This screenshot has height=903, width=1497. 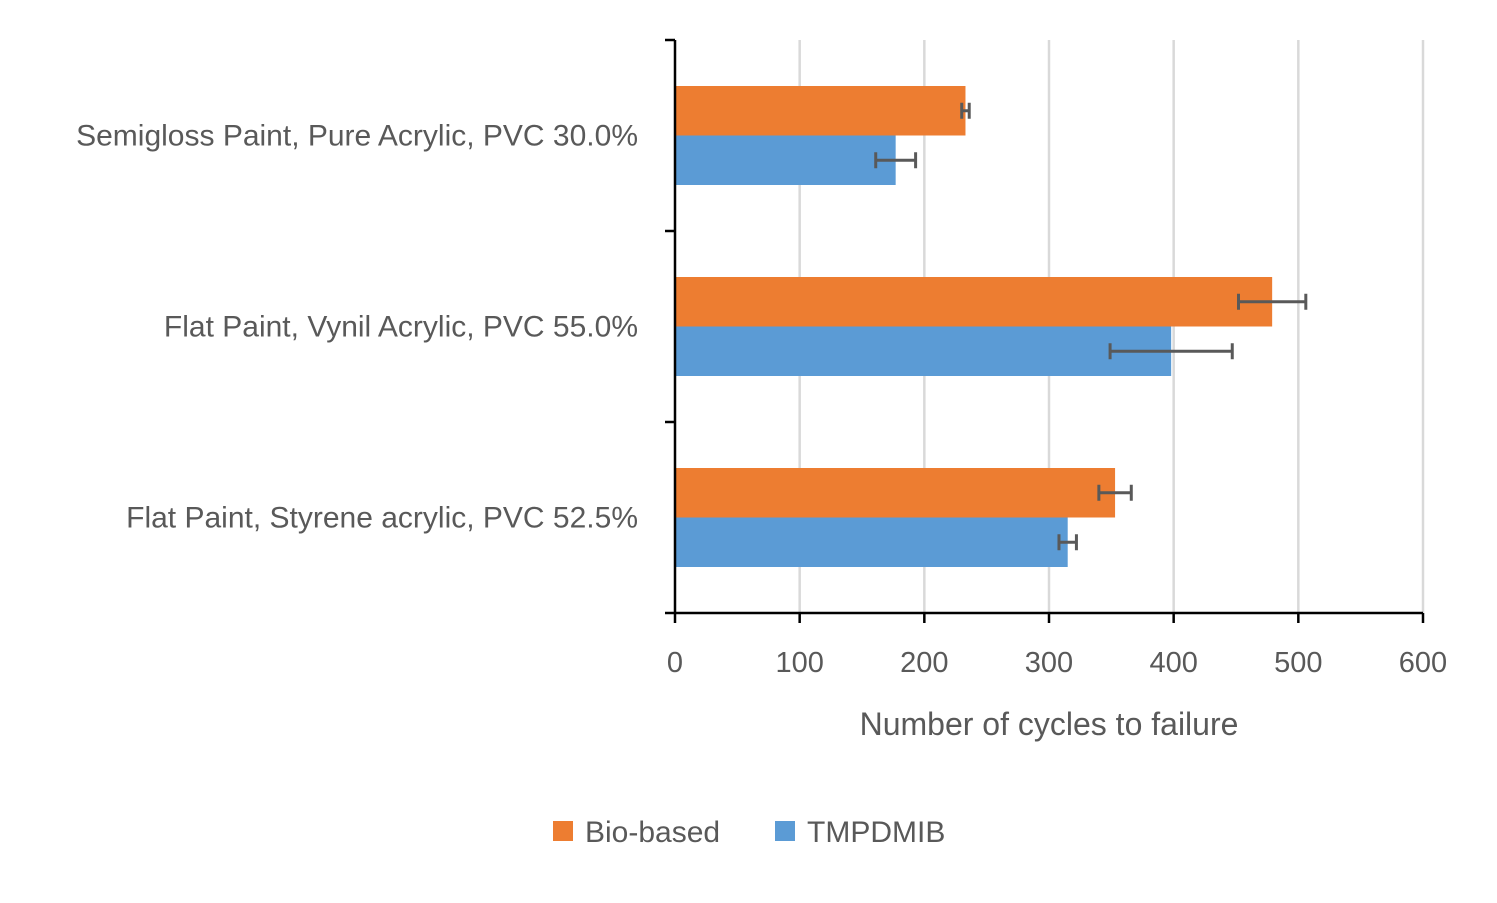 What do you see at coordinates (652, 832) in the screenshot?
I see `legend-label: Bio-based` at bounding box center [652, 832].